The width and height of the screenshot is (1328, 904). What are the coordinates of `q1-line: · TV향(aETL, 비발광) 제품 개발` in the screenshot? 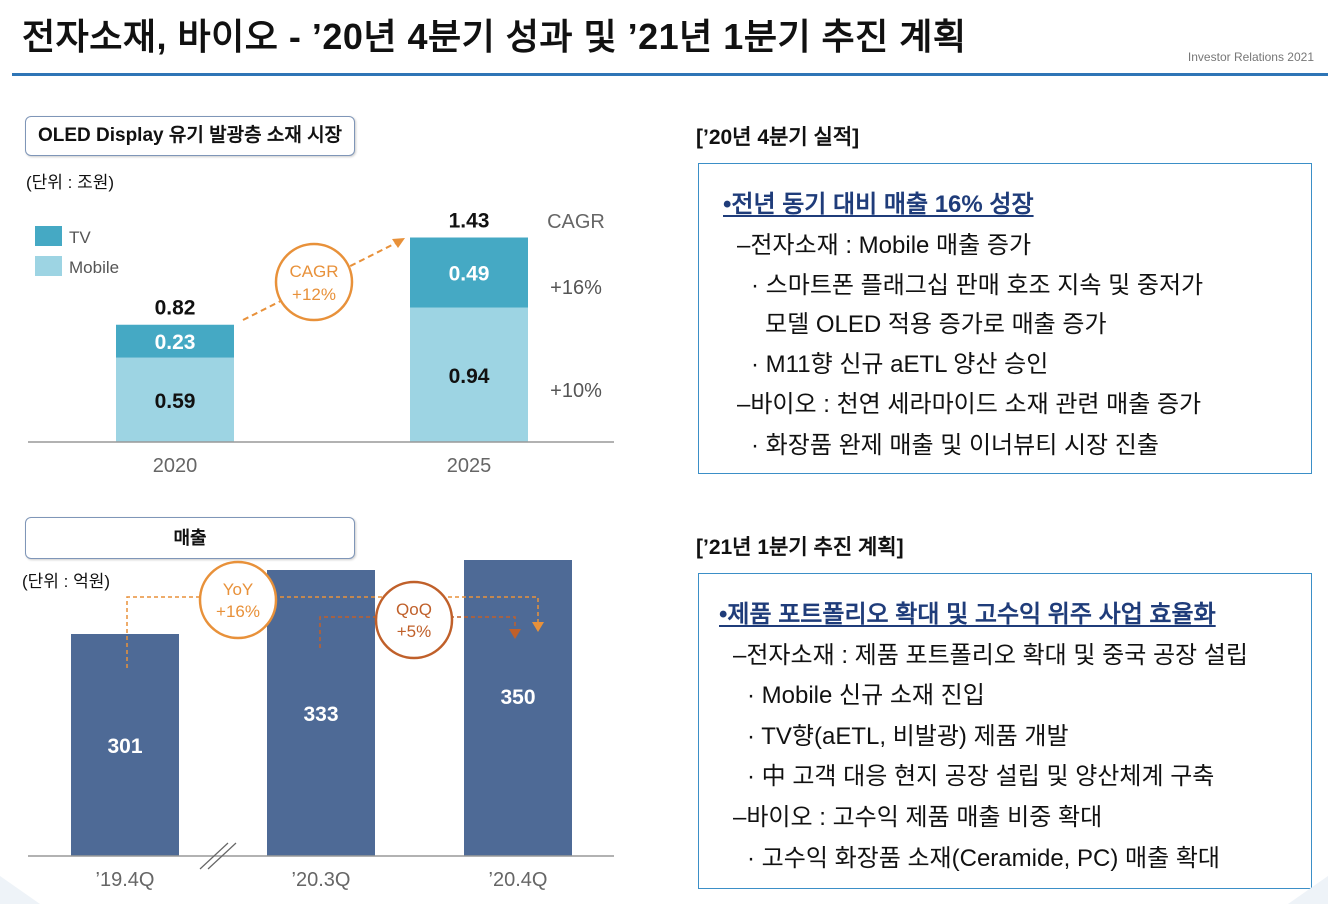 It's located at (908, 736).